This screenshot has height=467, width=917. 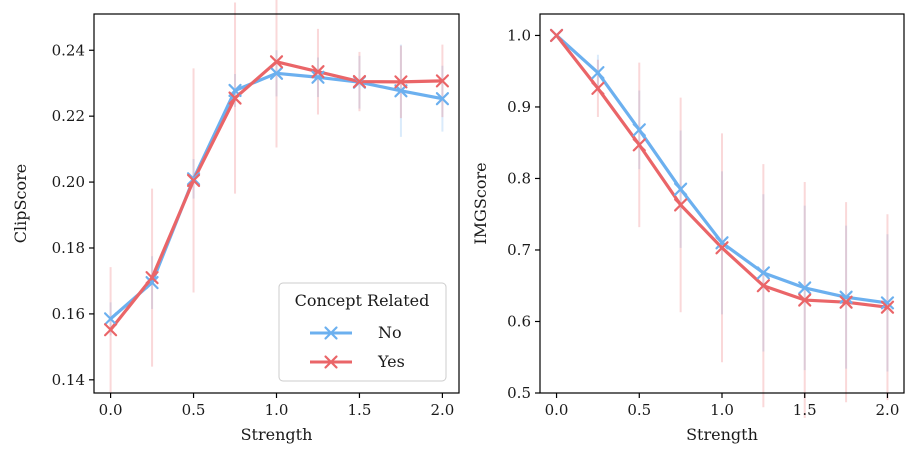 What do you see at coordinates (519, 321) in the screenshot?
I see `imgscore-y-tick-label: 0.6` at bounding box center [519, 321].